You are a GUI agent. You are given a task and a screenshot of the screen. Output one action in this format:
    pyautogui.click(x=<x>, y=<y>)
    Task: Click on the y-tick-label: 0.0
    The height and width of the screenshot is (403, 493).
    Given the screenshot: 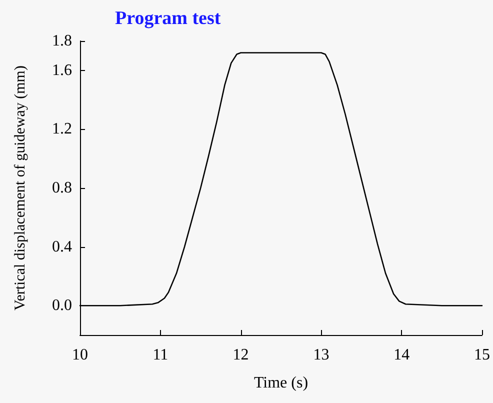 What is the action you would take?
    pyautogui.click(x=62, y=305)
    